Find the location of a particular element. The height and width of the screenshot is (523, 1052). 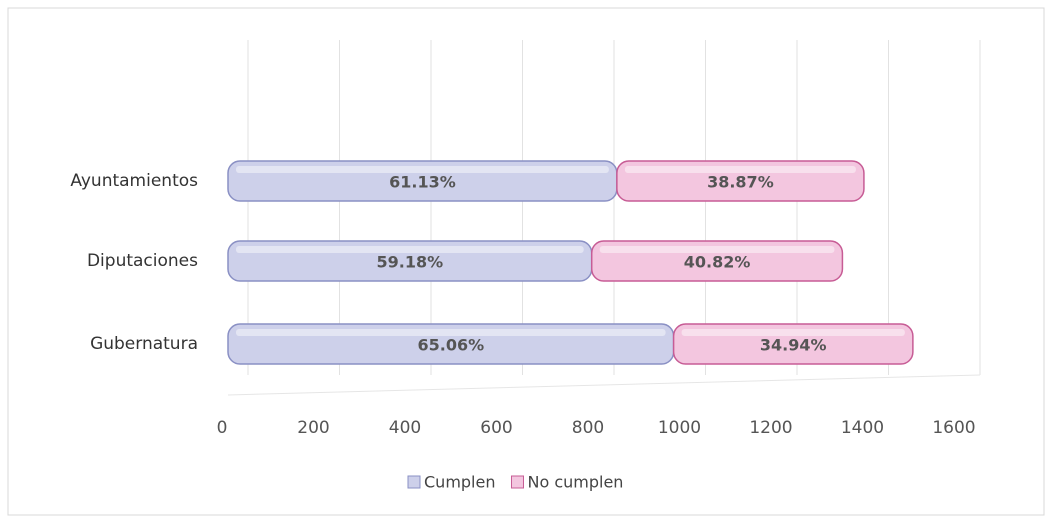

x-tick-label: 400 is located at coordinates (405, 428).